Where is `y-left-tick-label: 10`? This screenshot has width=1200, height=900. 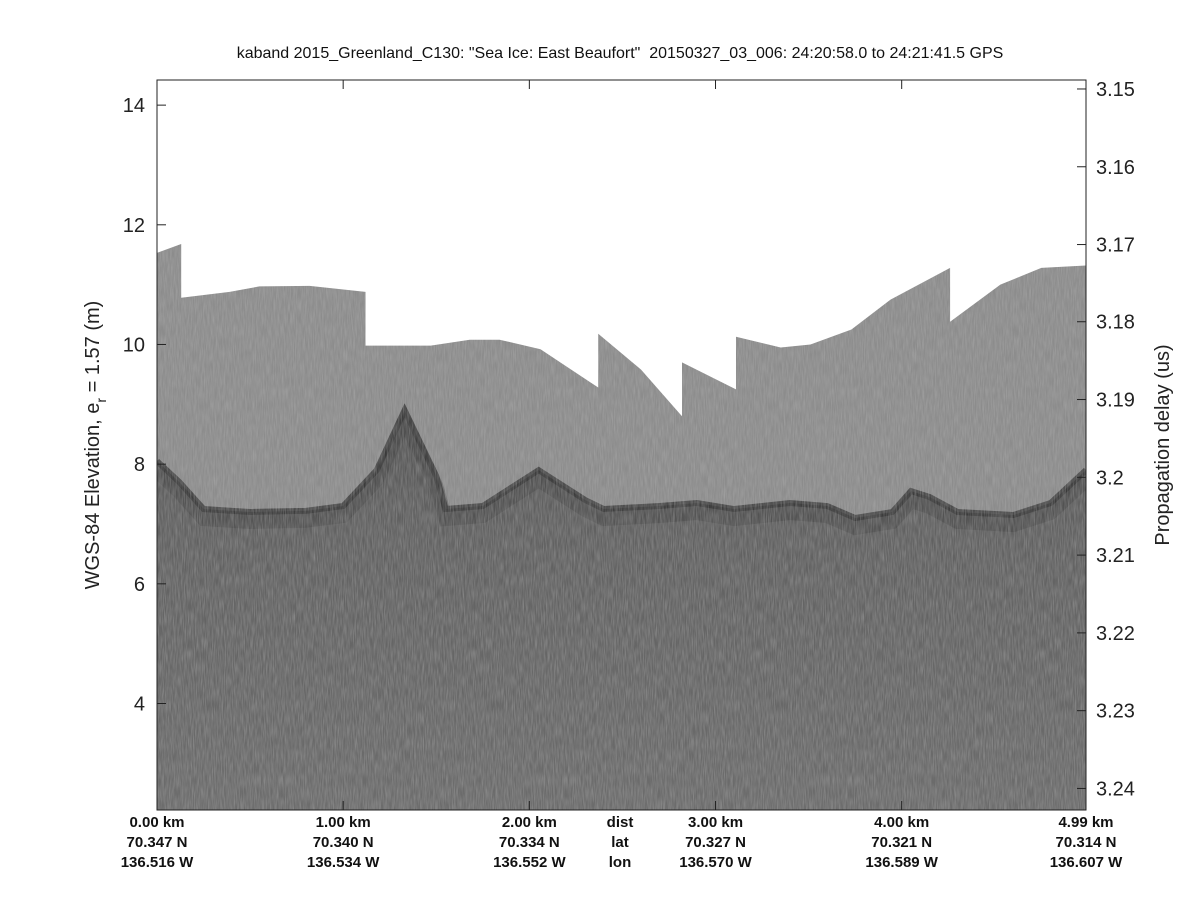 y-left-tick-label: 10 is located at coordinates (134, 345).